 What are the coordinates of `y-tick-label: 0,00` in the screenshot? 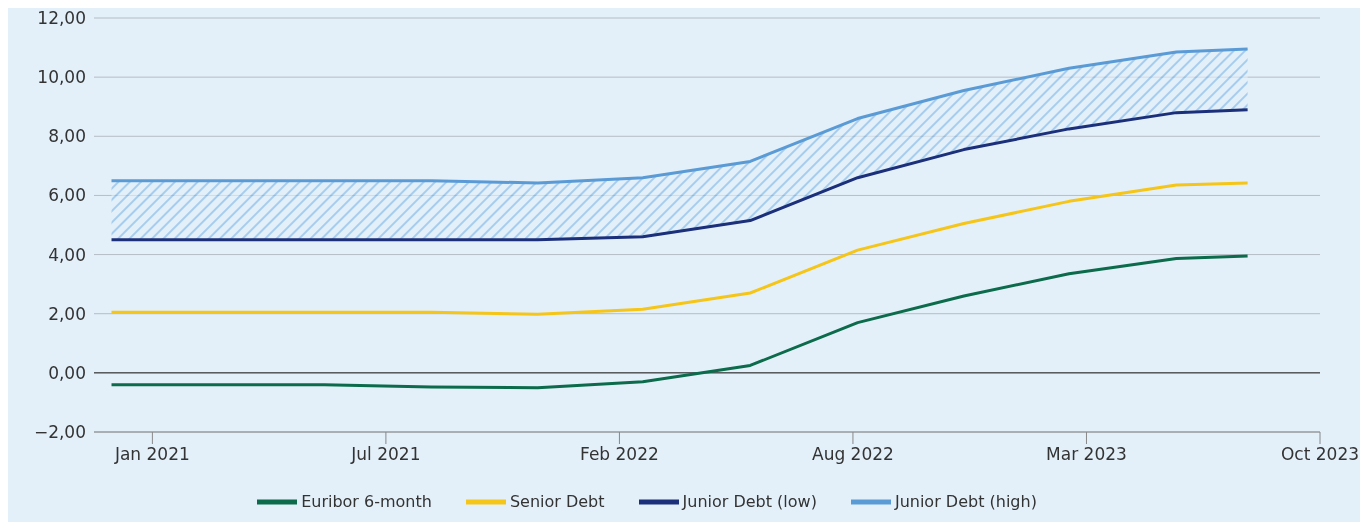 It's located at (67, 372).